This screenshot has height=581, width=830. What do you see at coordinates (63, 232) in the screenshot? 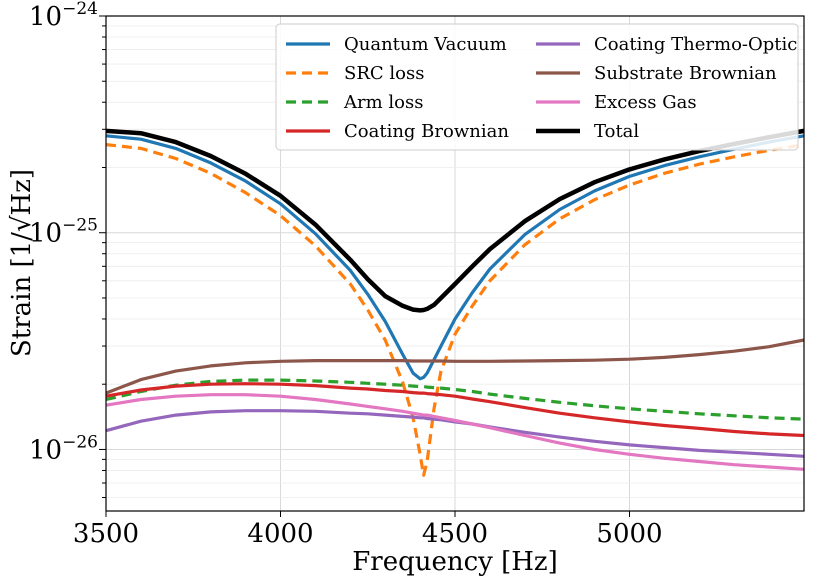
I see `y-tick-label: 10−25` at bounding box center [63, 232].